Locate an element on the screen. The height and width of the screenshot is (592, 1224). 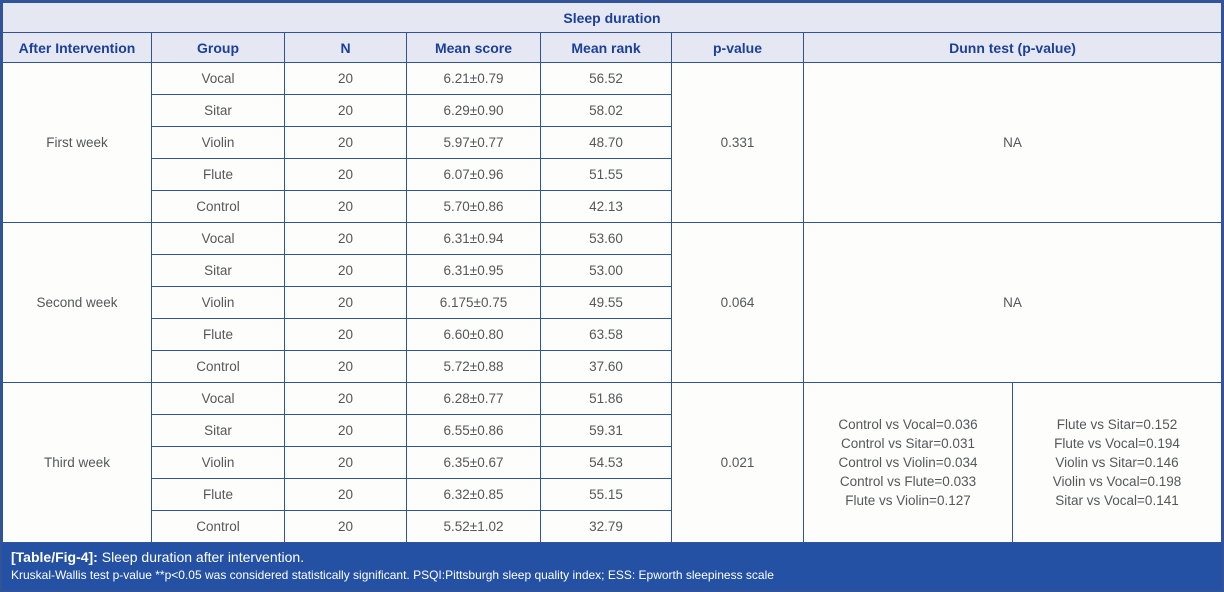
mean-rank-cell: 49.55 is located at coordinates (606, 302).